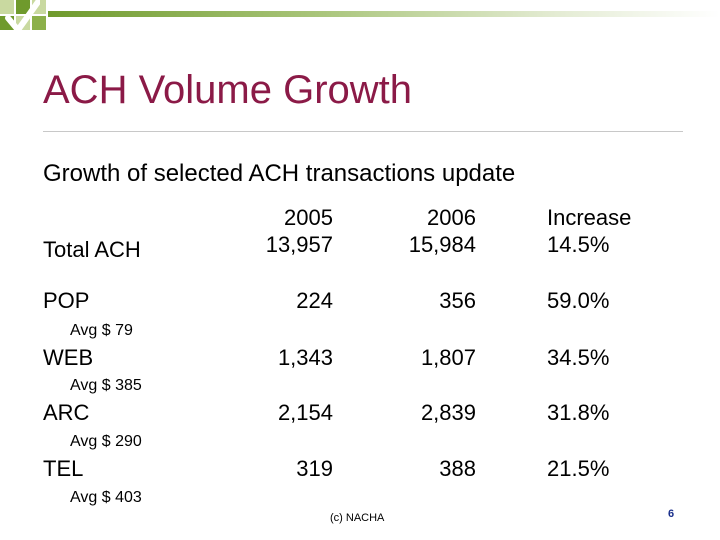 This screenshot has width=720, height=540. Describe the element at coordinates (448, 357) in the screenshot. I see `cell-web-2006: 1,807` at that location.